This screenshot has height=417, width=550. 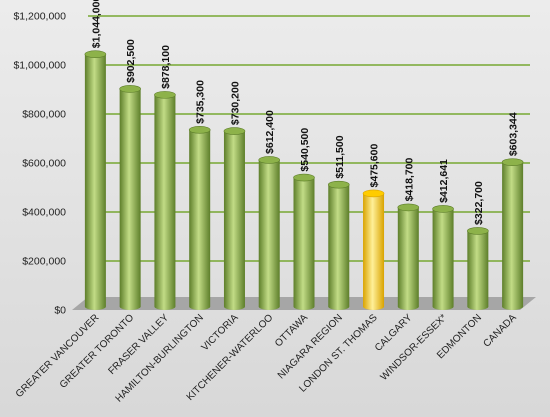 What do you see at coordinates (44, 262) in the screenshot?
I see `y-tick-label: $200,000` at bounding box center [44, 262].